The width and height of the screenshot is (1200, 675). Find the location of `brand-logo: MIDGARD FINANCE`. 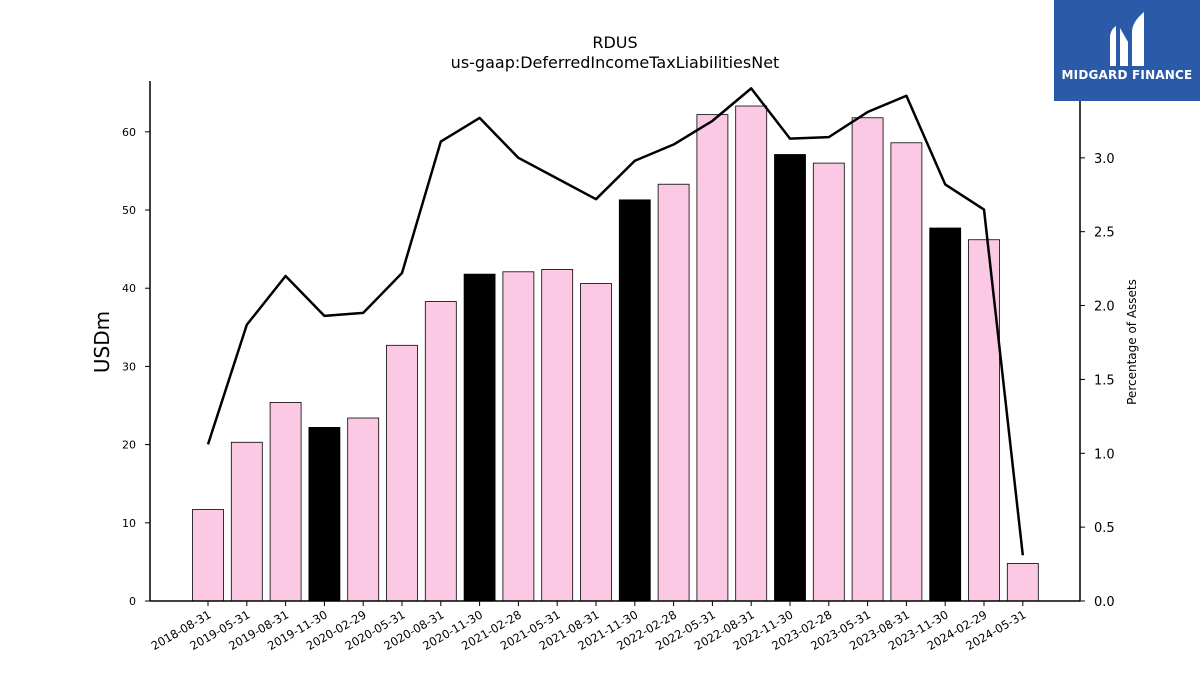

brand-logo: MIDGARD FINANCE is located at coordinates (1127, 50).